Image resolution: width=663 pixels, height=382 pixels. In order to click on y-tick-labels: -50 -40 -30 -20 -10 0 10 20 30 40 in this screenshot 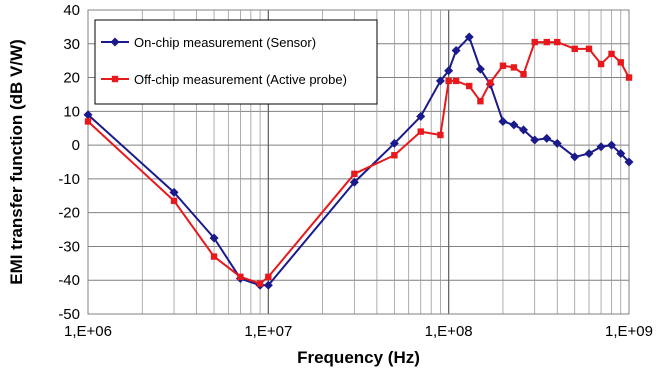, I will do `click(69, 162)`.